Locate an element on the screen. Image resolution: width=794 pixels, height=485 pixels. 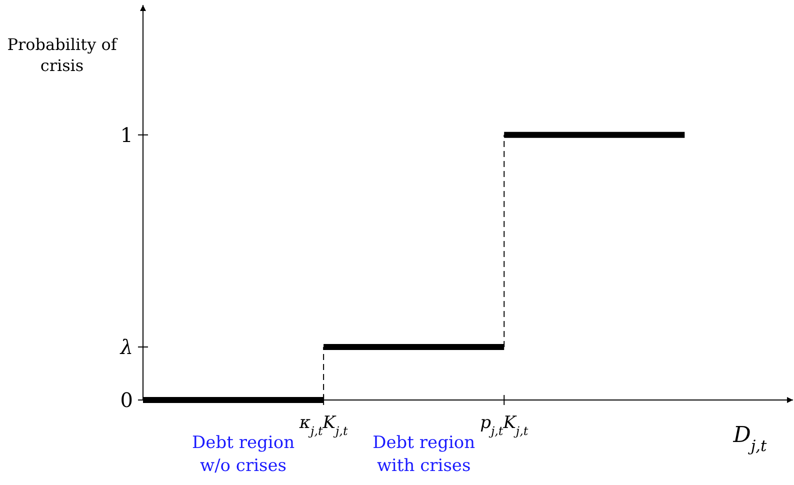
text: Debt region w/o crises is located at coordinates (243, 454).